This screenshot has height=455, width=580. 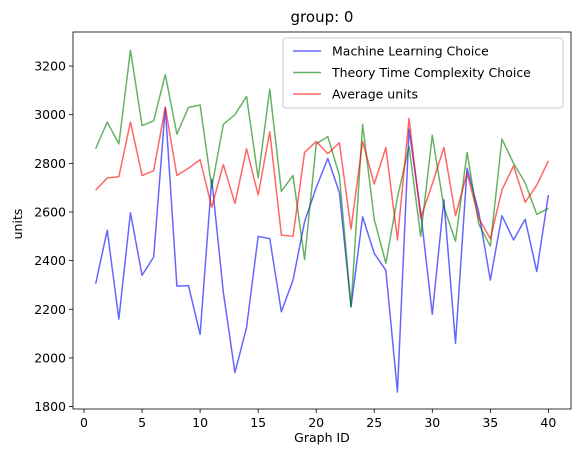 I want to click on x-tick-label: 0, so click(x=84, y=422).